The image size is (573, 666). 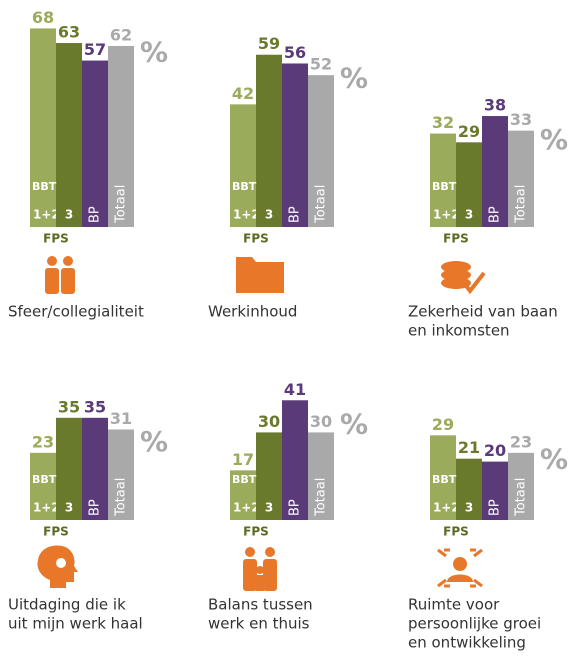 I want to click on value-label: 38, so click(x=495, y=105).